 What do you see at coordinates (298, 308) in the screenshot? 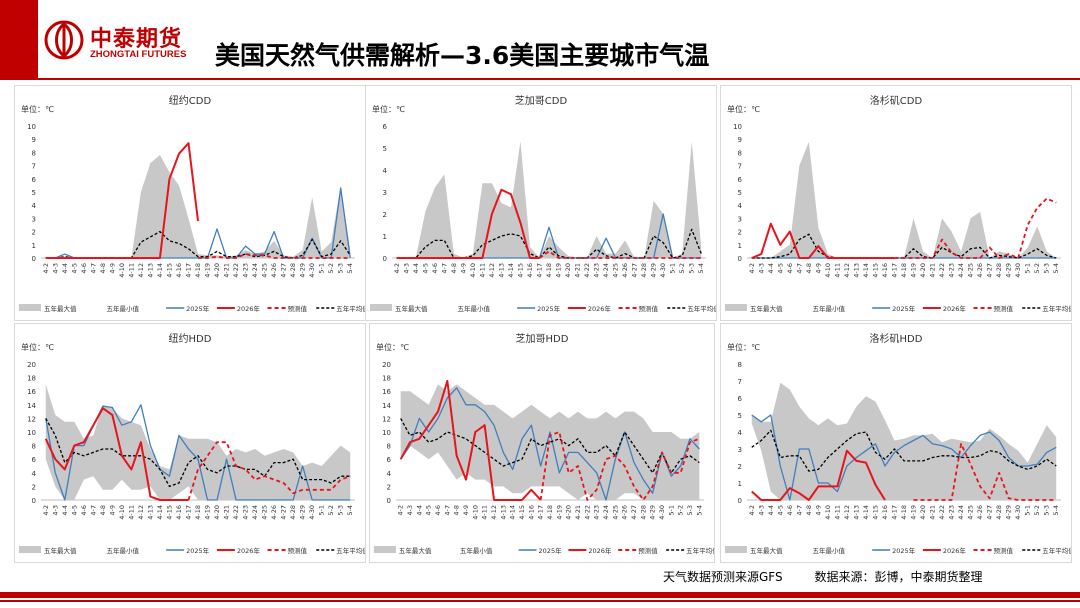
I see `legend-label: 预测值` at bounding box center [298, 308].